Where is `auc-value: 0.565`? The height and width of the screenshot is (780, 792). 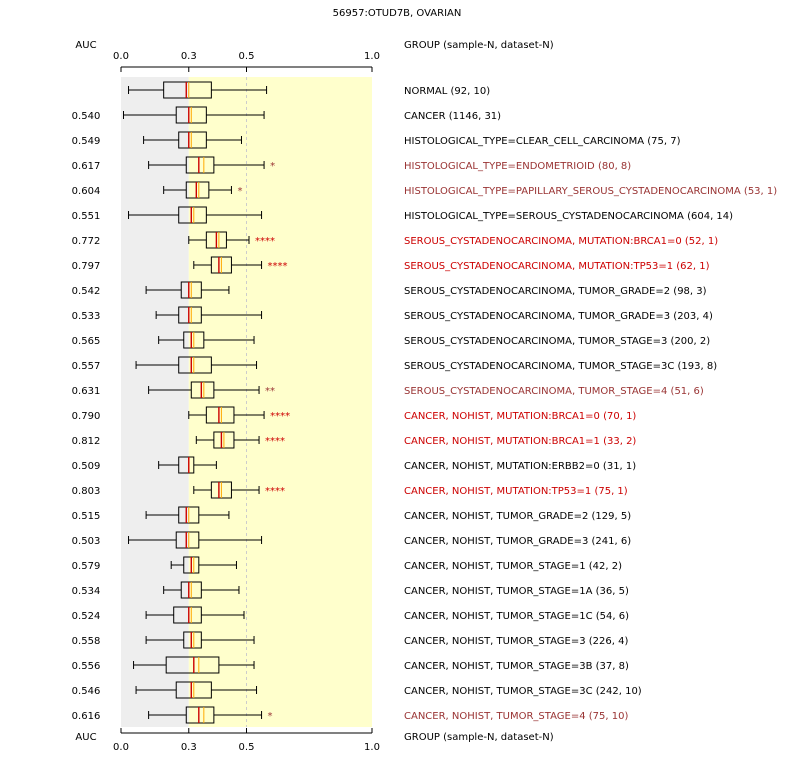 auc-value: 0.565 is located at coordinates (86, 341).